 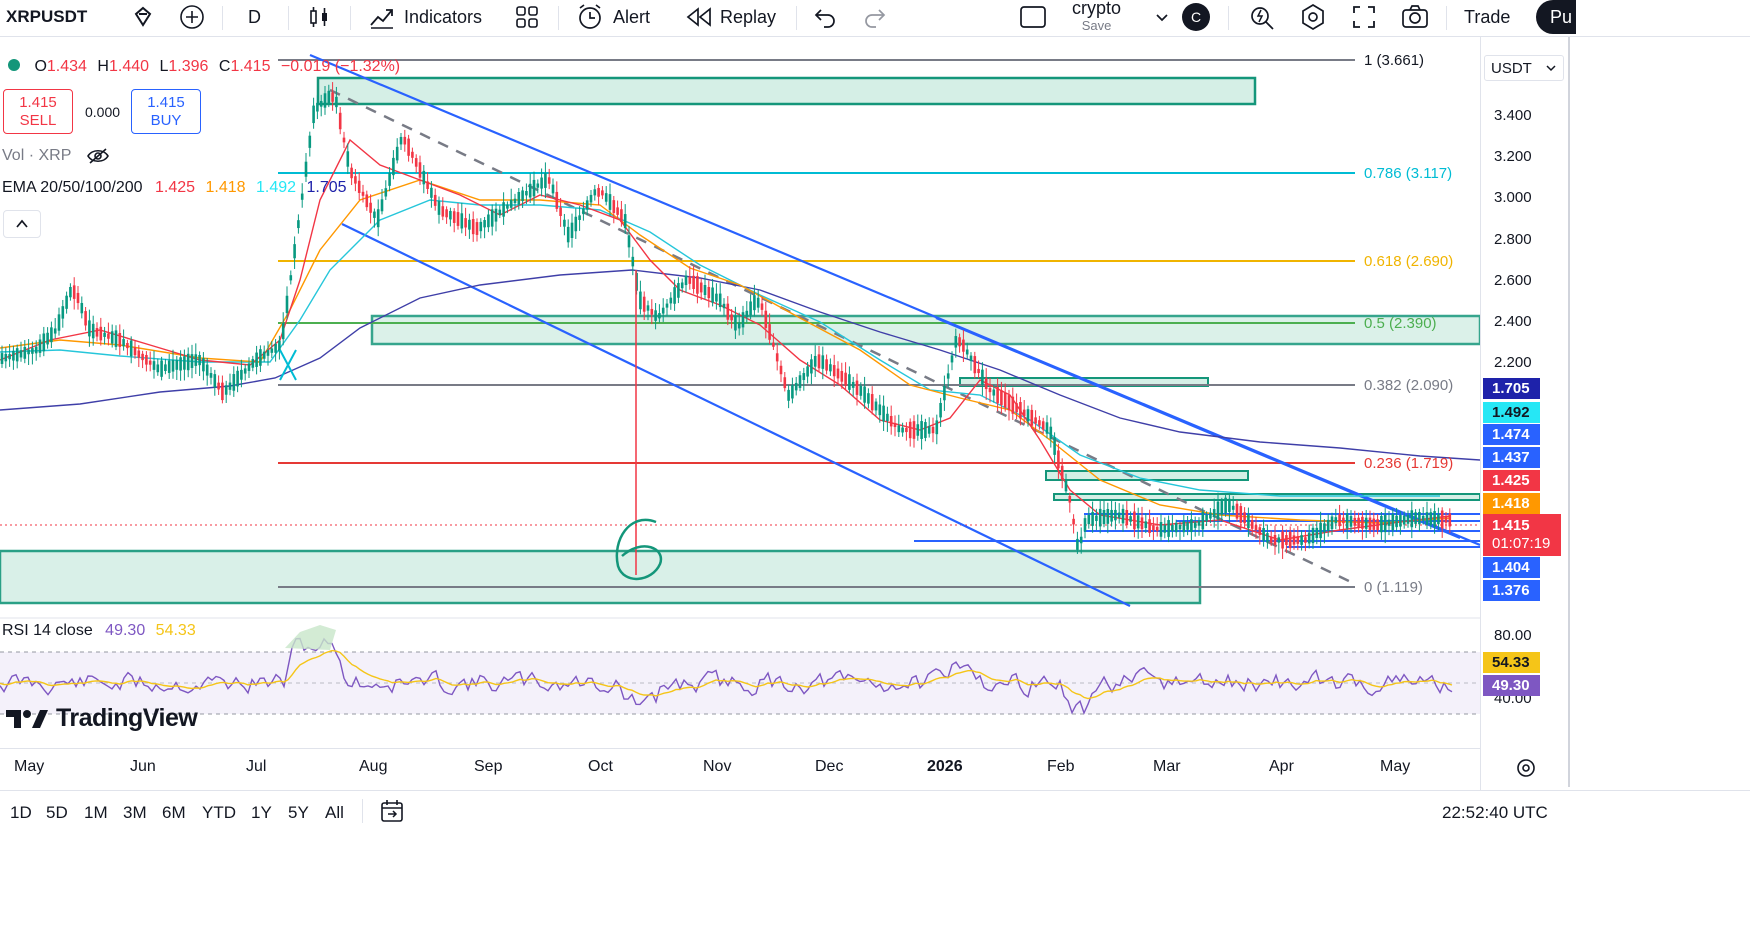 I want to click on interval-button: D, so click(x=254, y=17).